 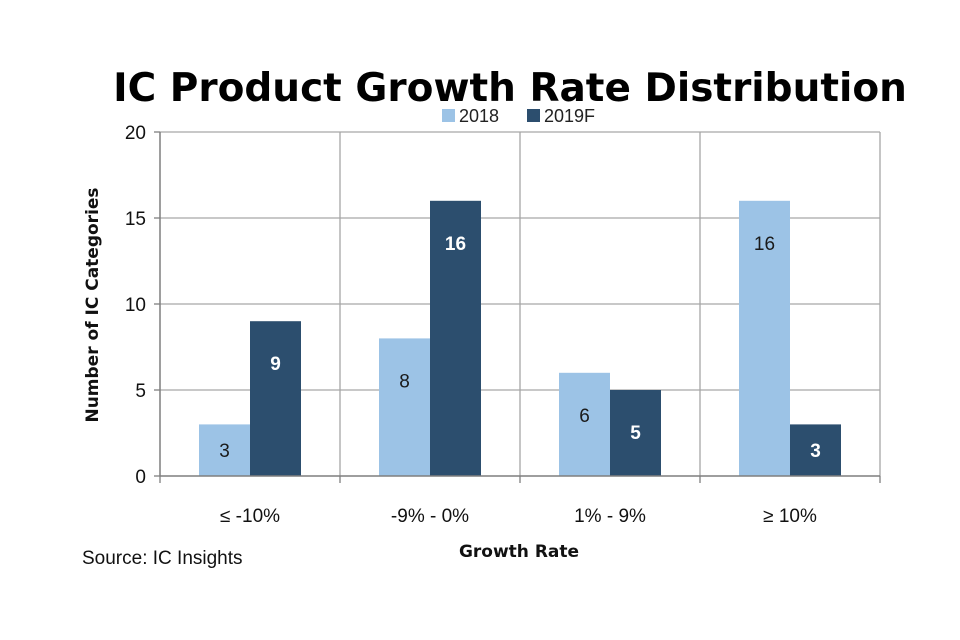 I want to click on y-tick-label: 5, so click(x=140, y=391).